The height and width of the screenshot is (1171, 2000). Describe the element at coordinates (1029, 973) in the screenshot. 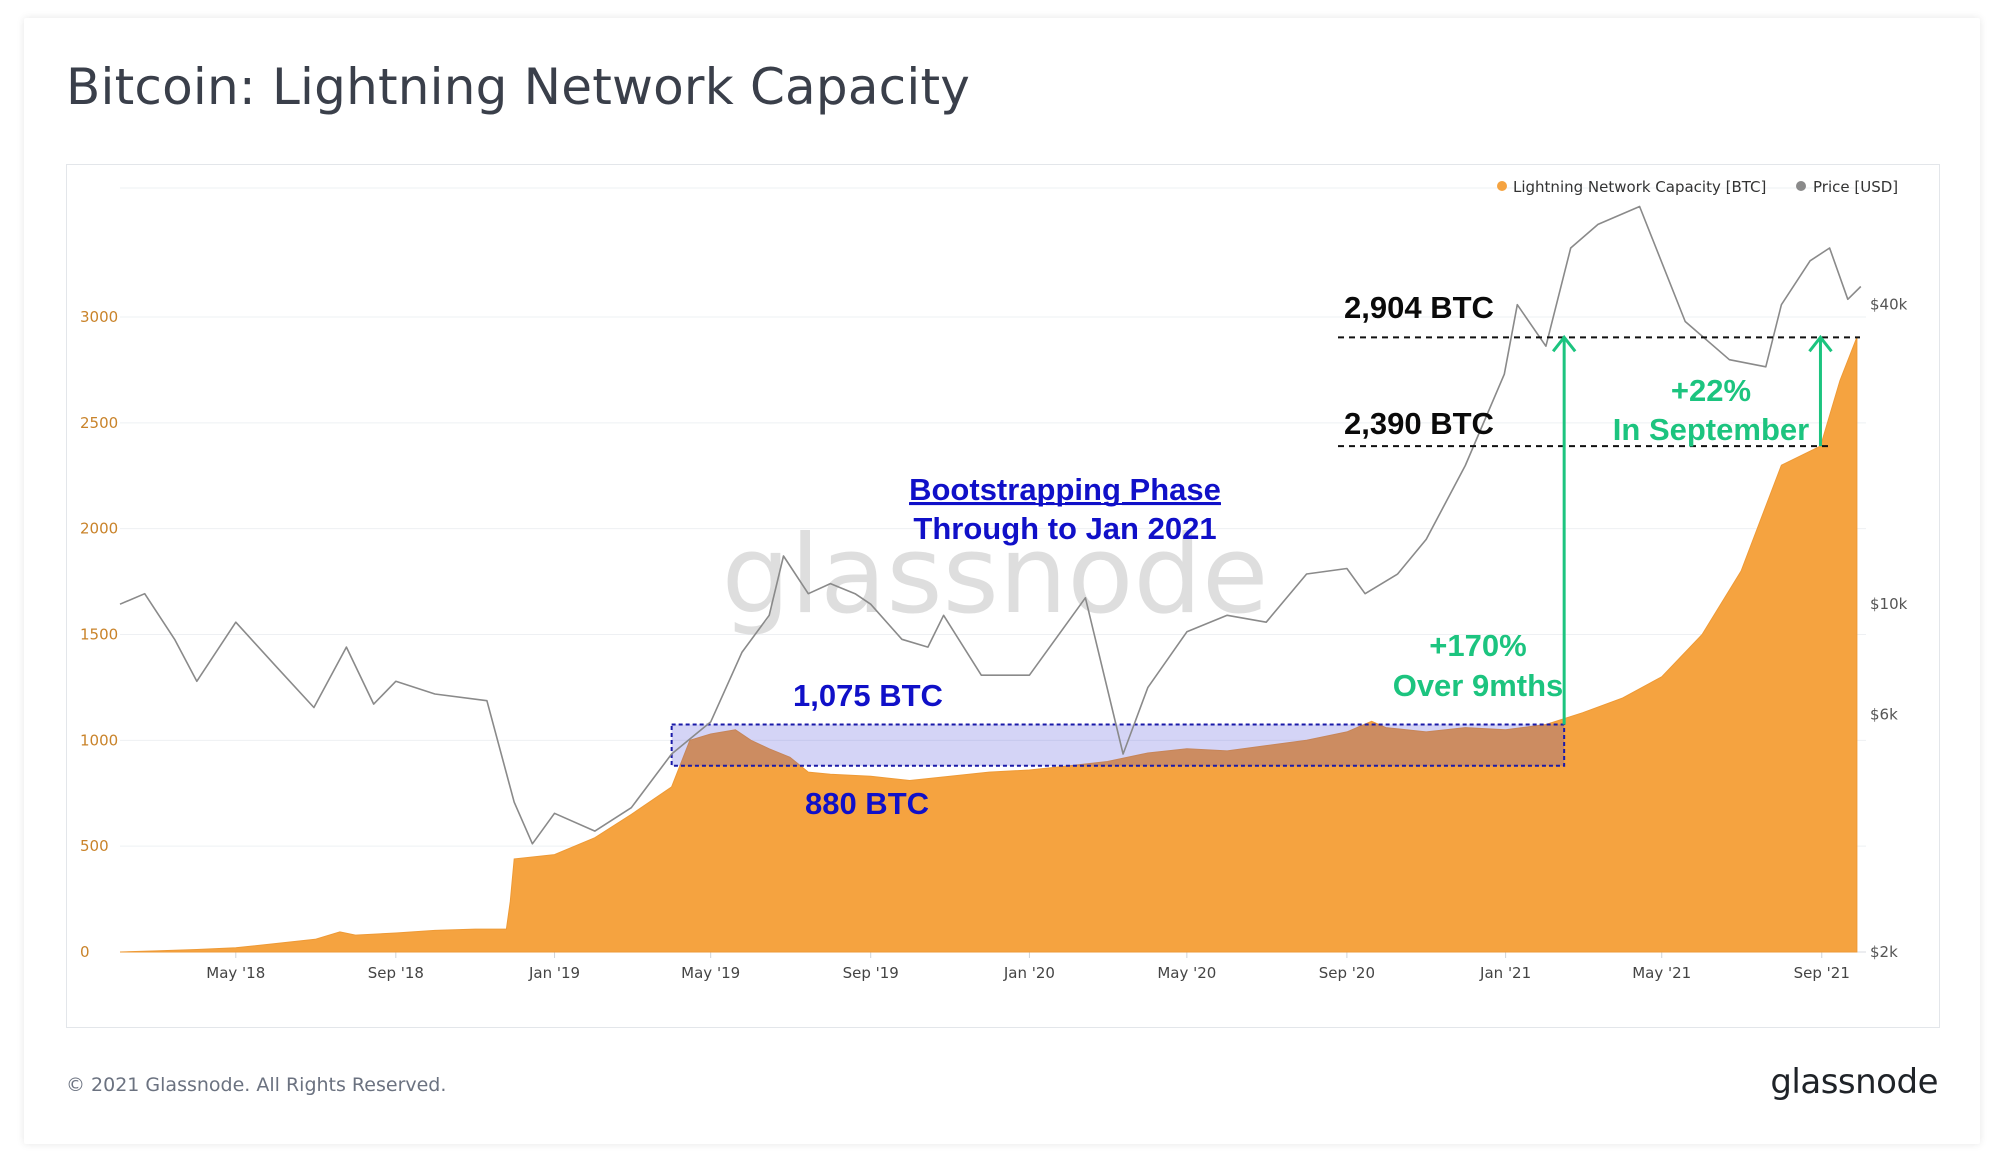

I see `x-tick-label: Jan '20` at that location.